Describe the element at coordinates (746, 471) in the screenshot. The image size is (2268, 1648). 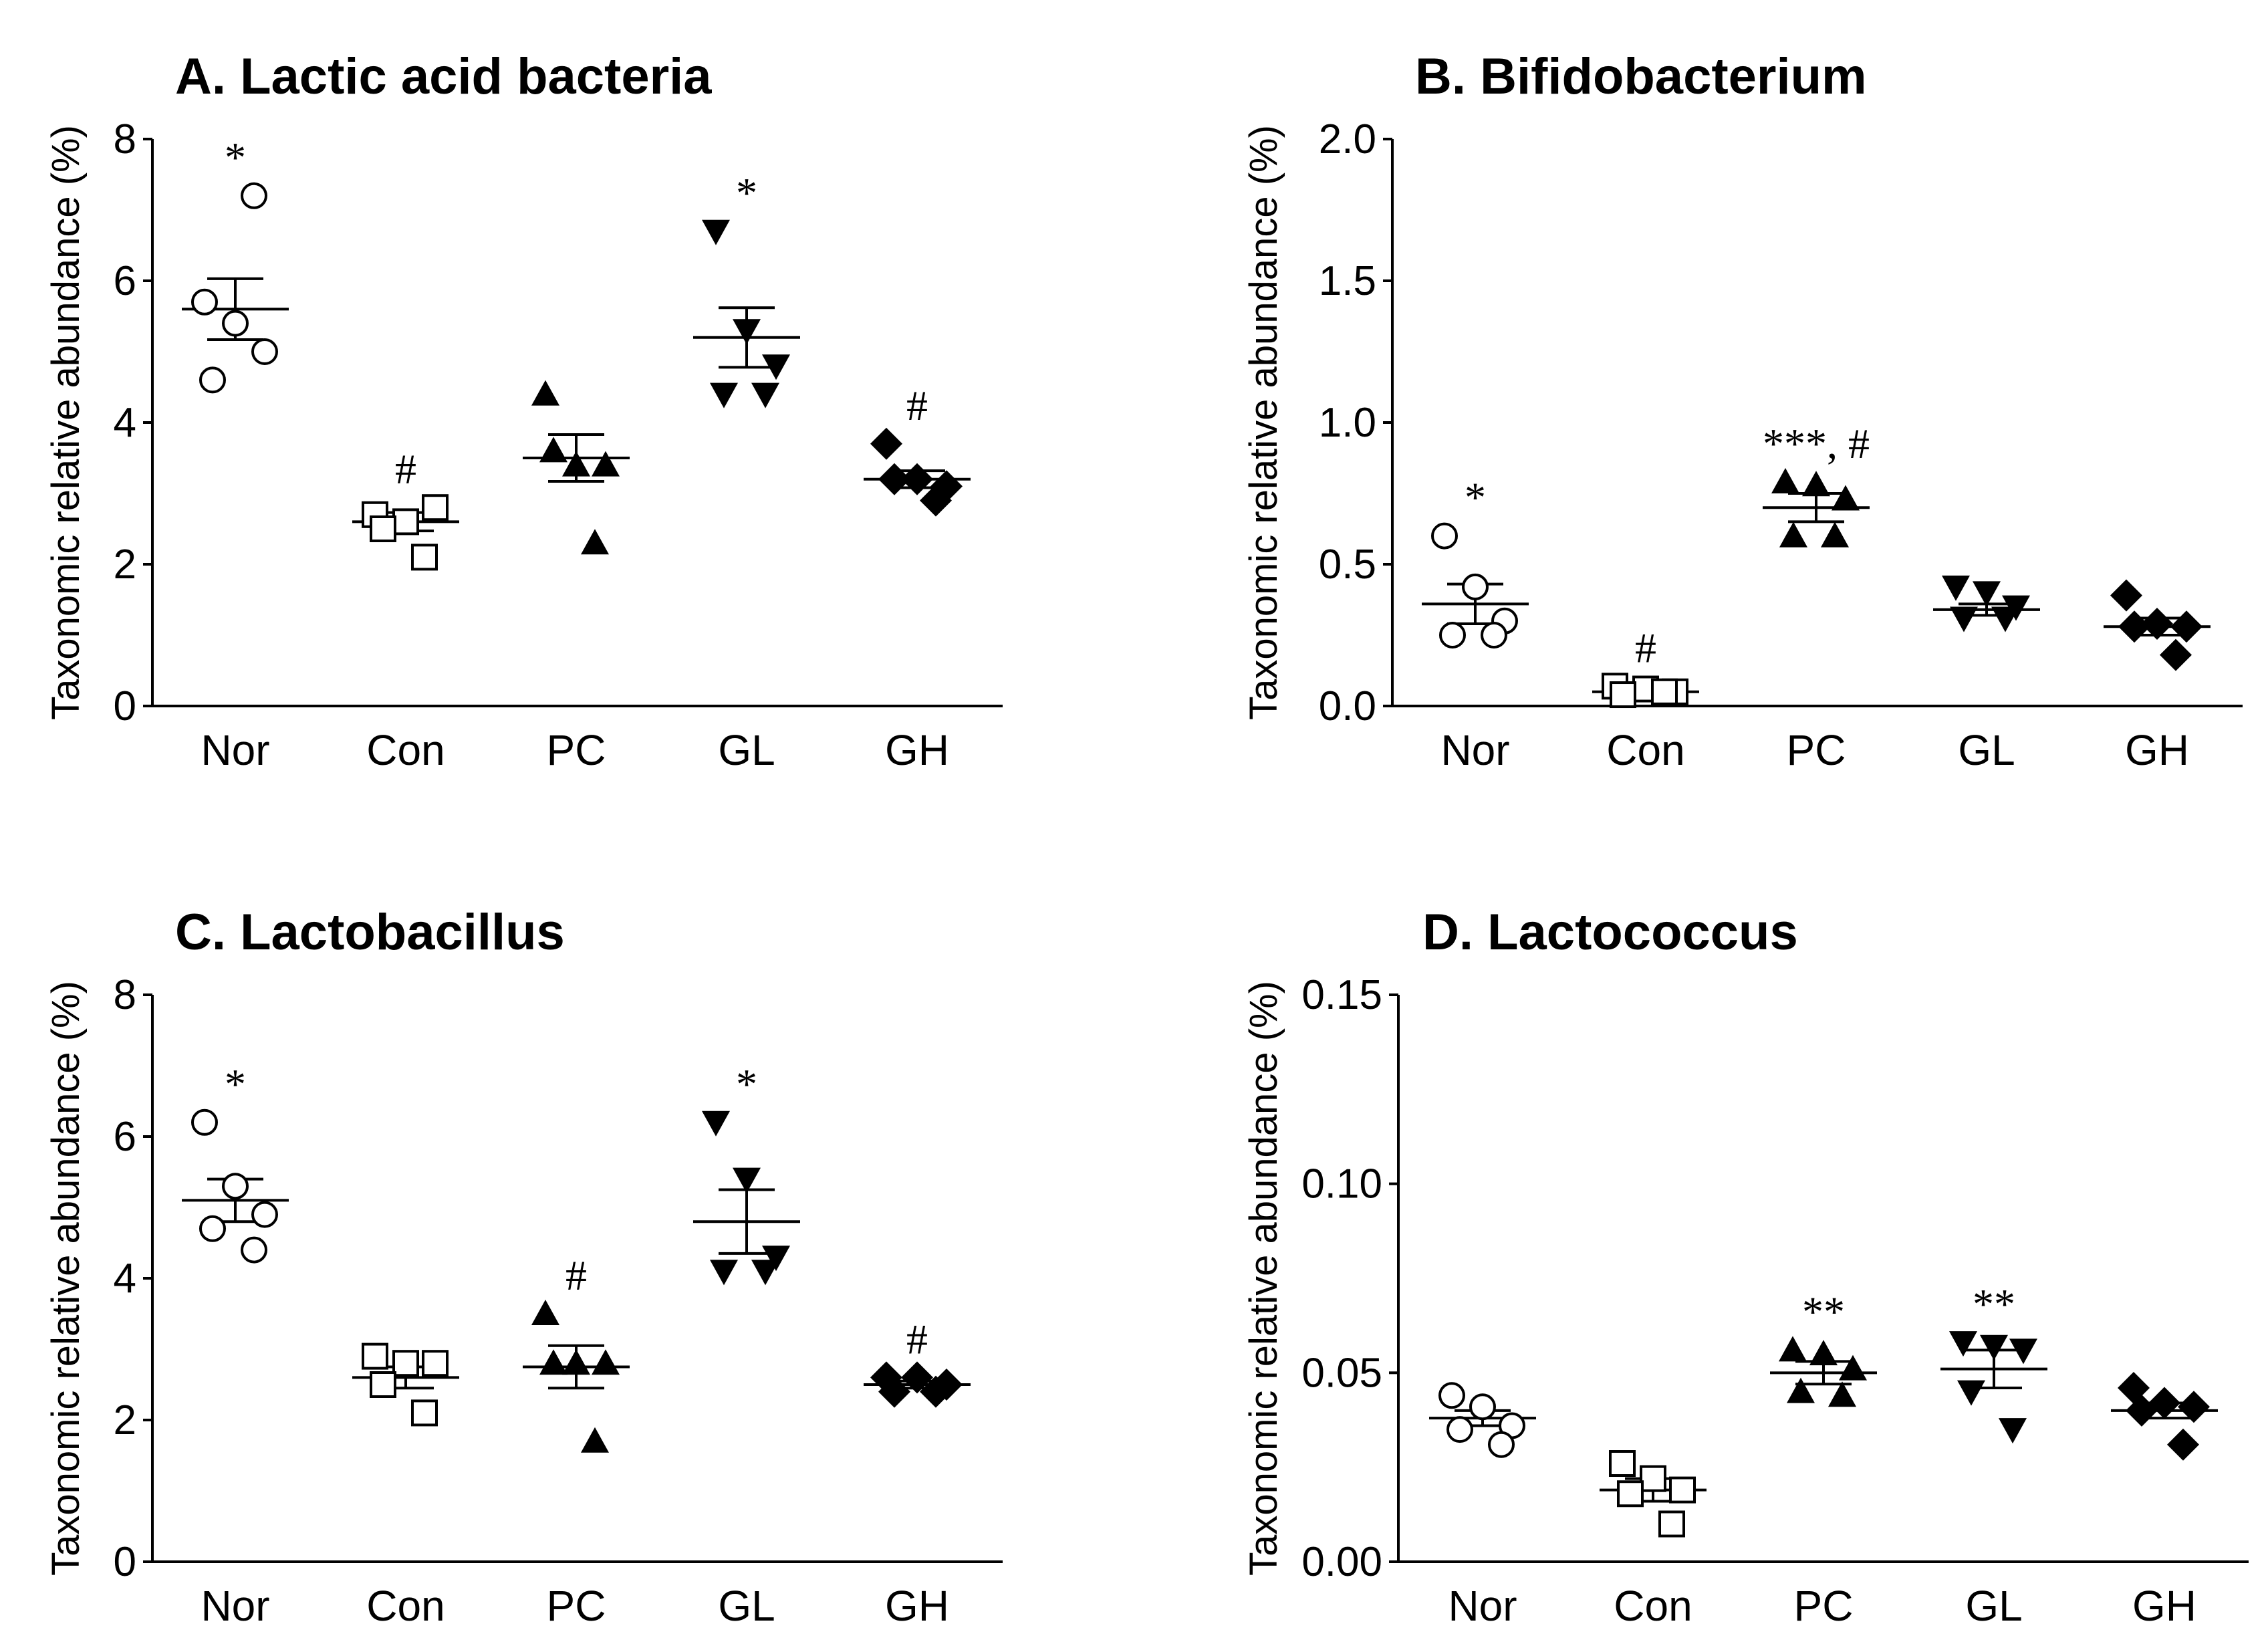
I see `group-gl: GL *` at that location.